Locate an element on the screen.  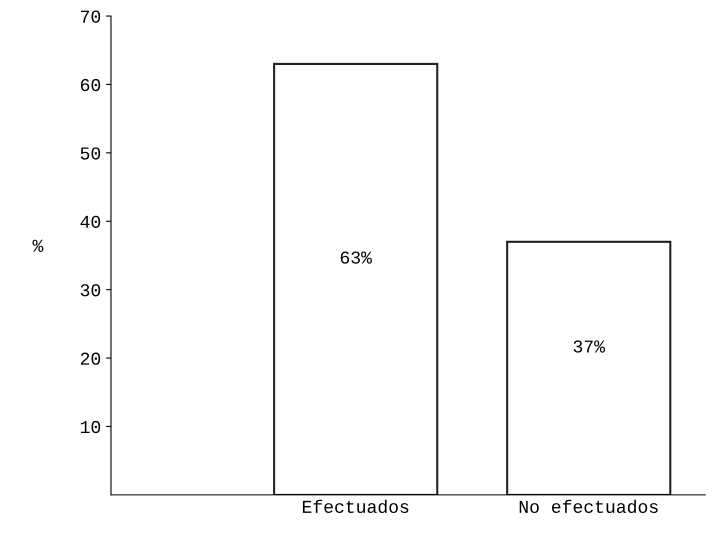
y-tick-label: 40 is located at coordinates (90, 222).